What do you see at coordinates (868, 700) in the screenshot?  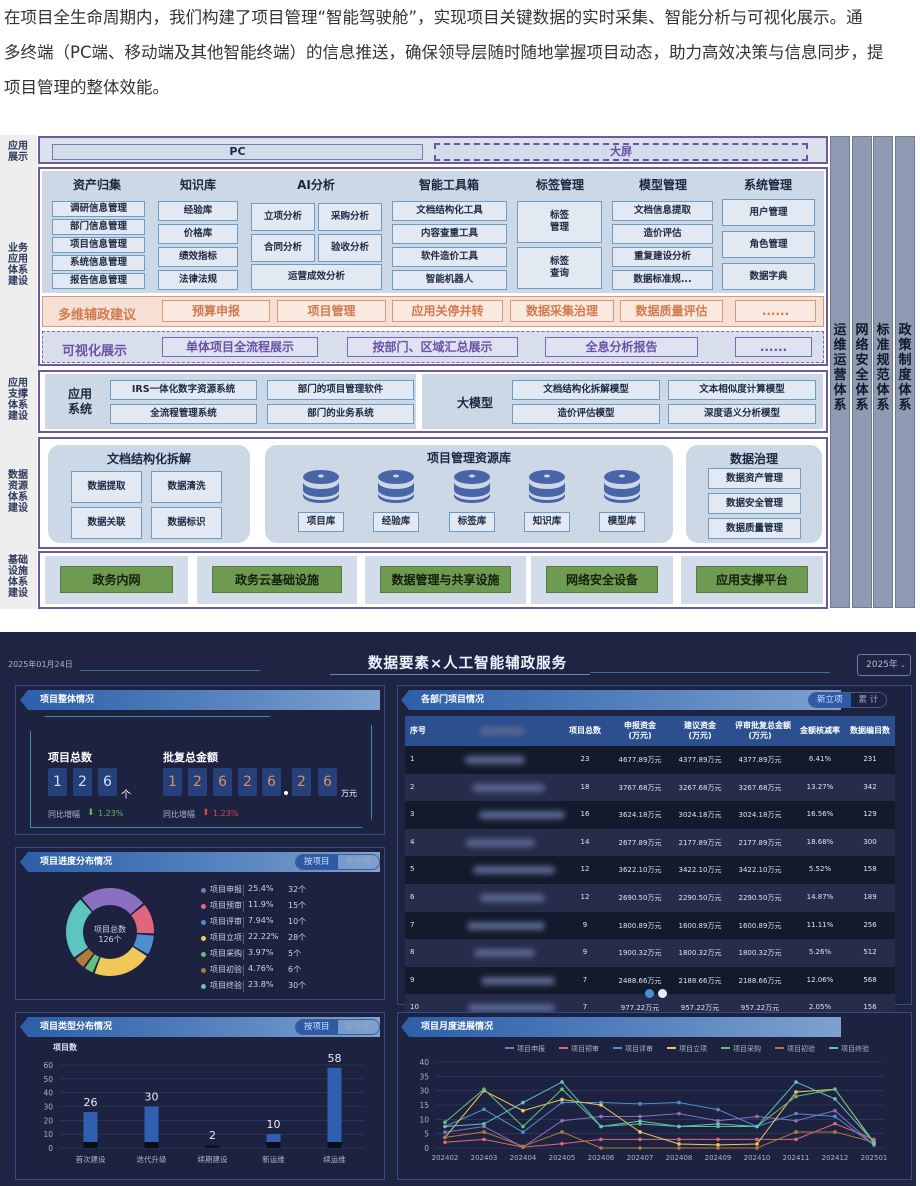 I see `toggle-cumulative: 累 计` at bounding box center [868, 700].